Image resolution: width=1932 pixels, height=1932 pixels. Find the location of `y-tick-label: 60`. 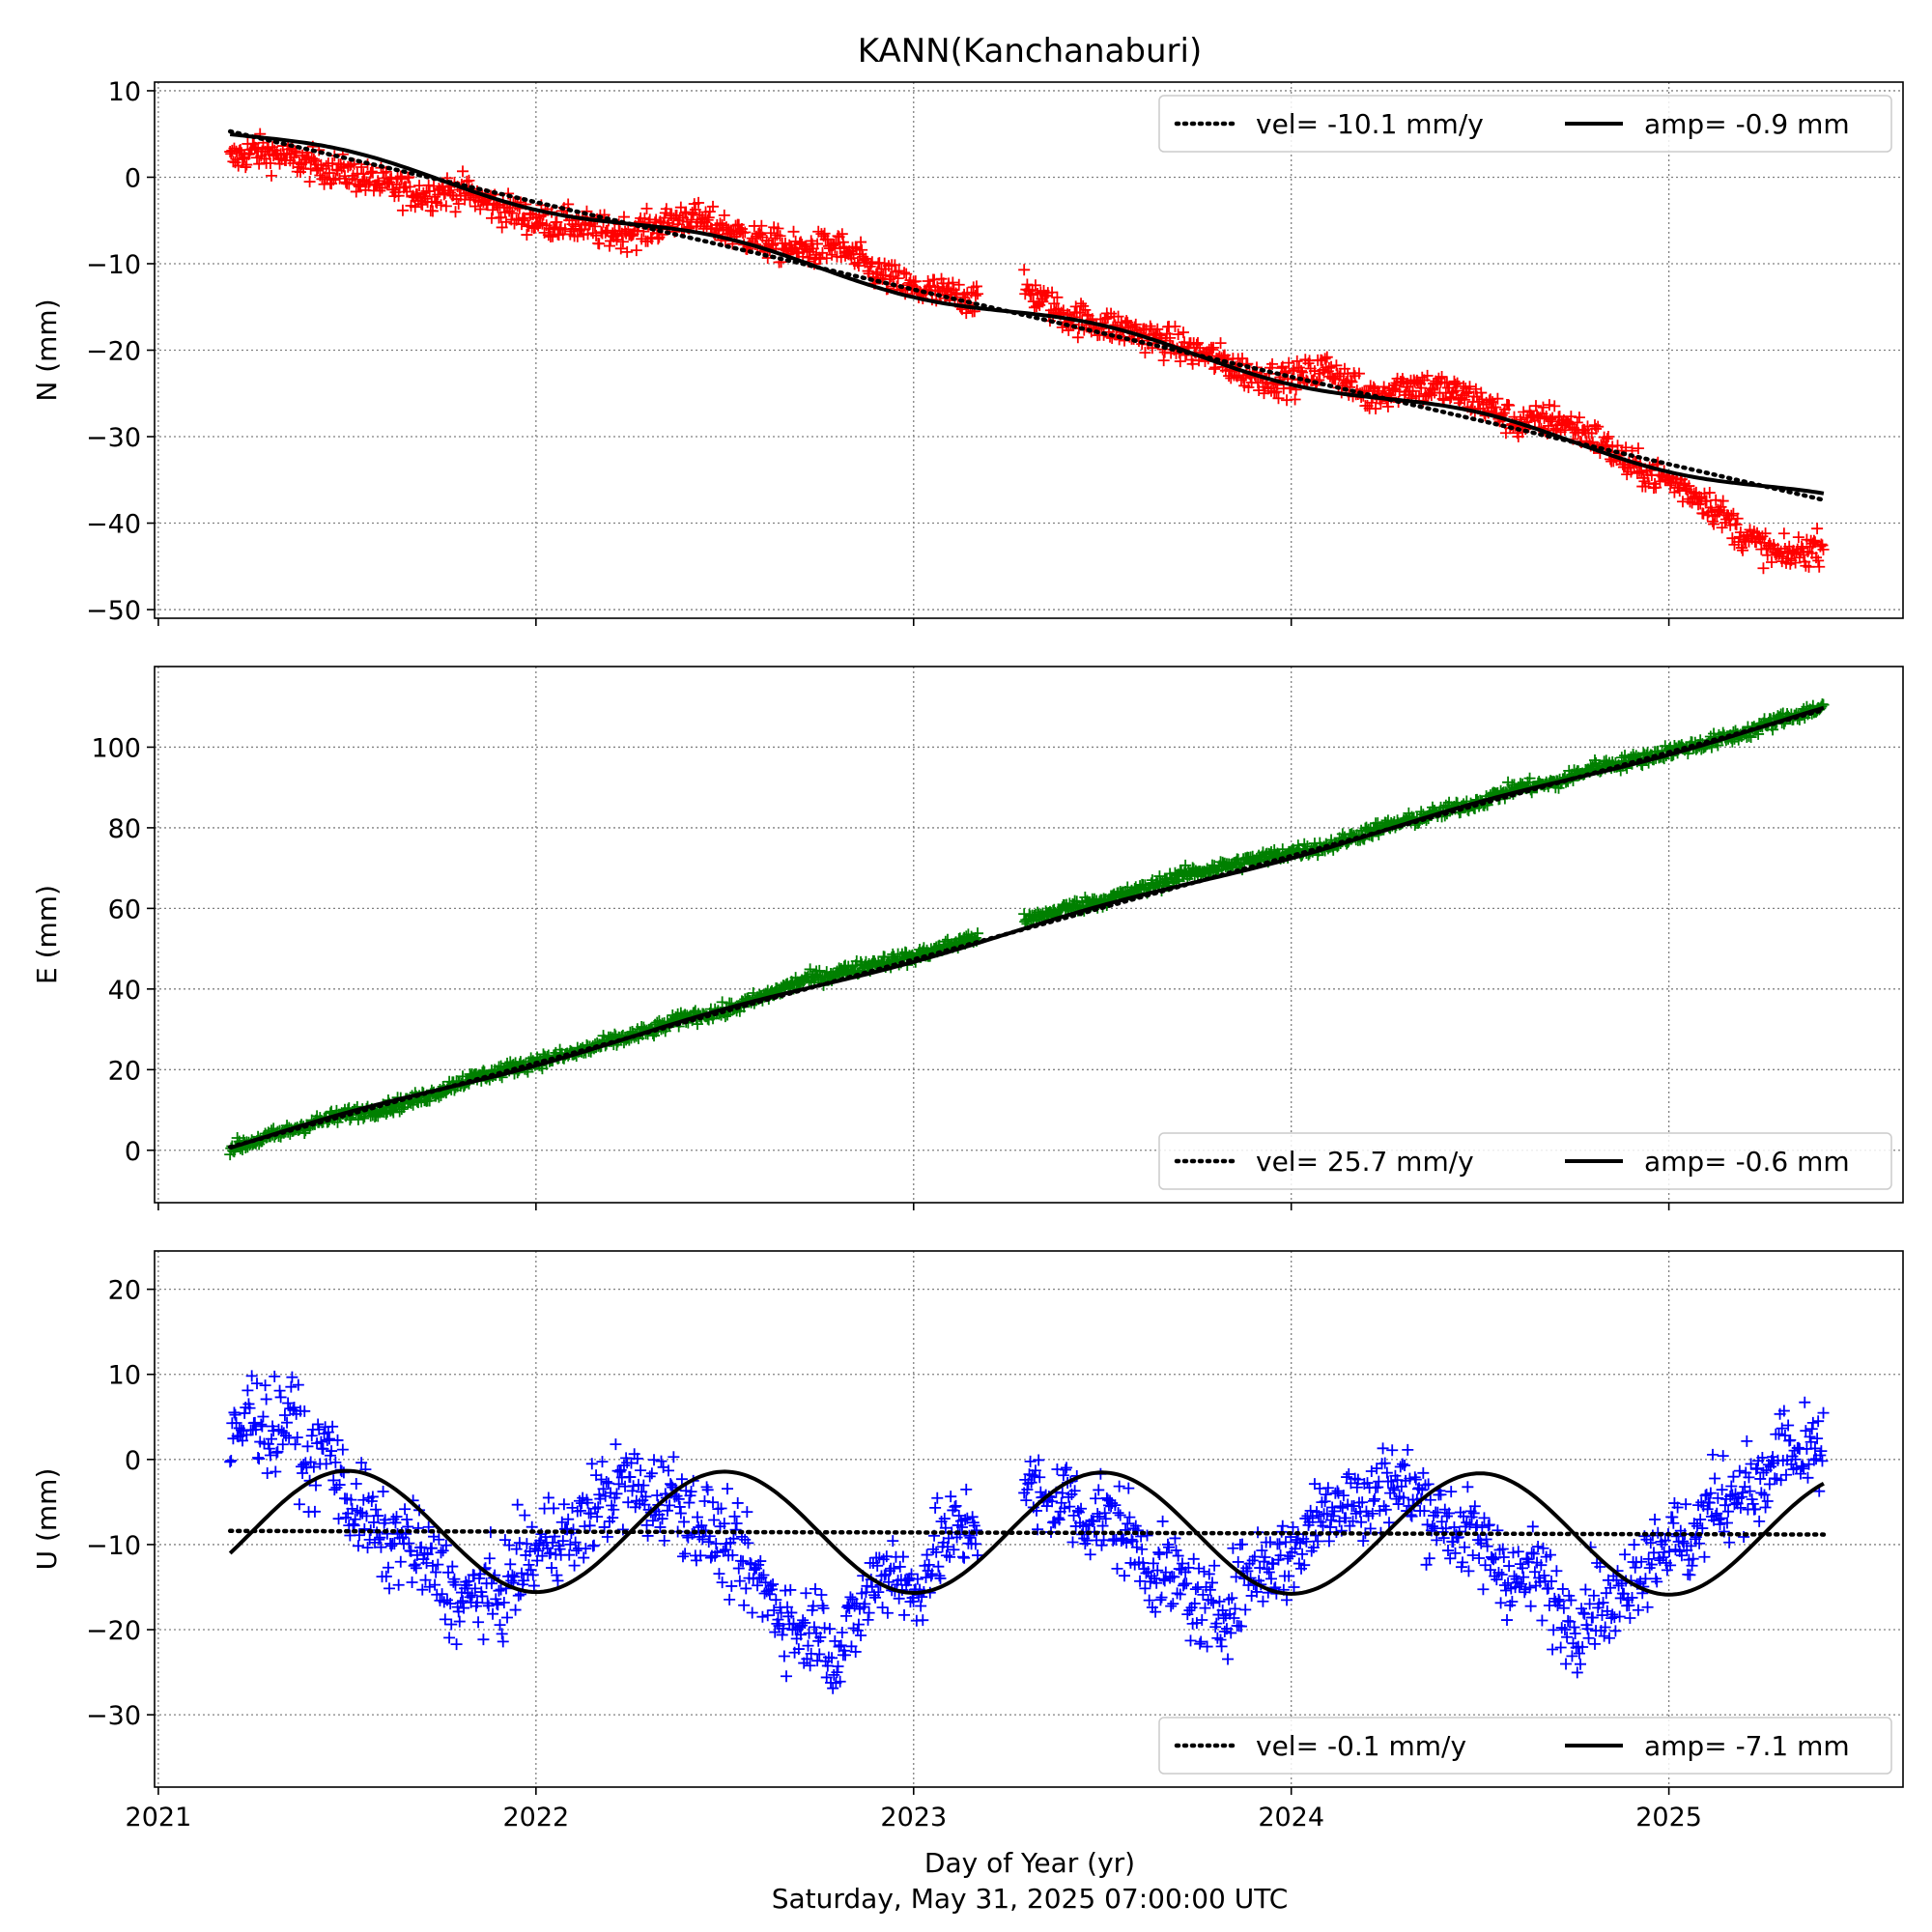

y-tick-label: 60 is located at coordinates (124, 909).